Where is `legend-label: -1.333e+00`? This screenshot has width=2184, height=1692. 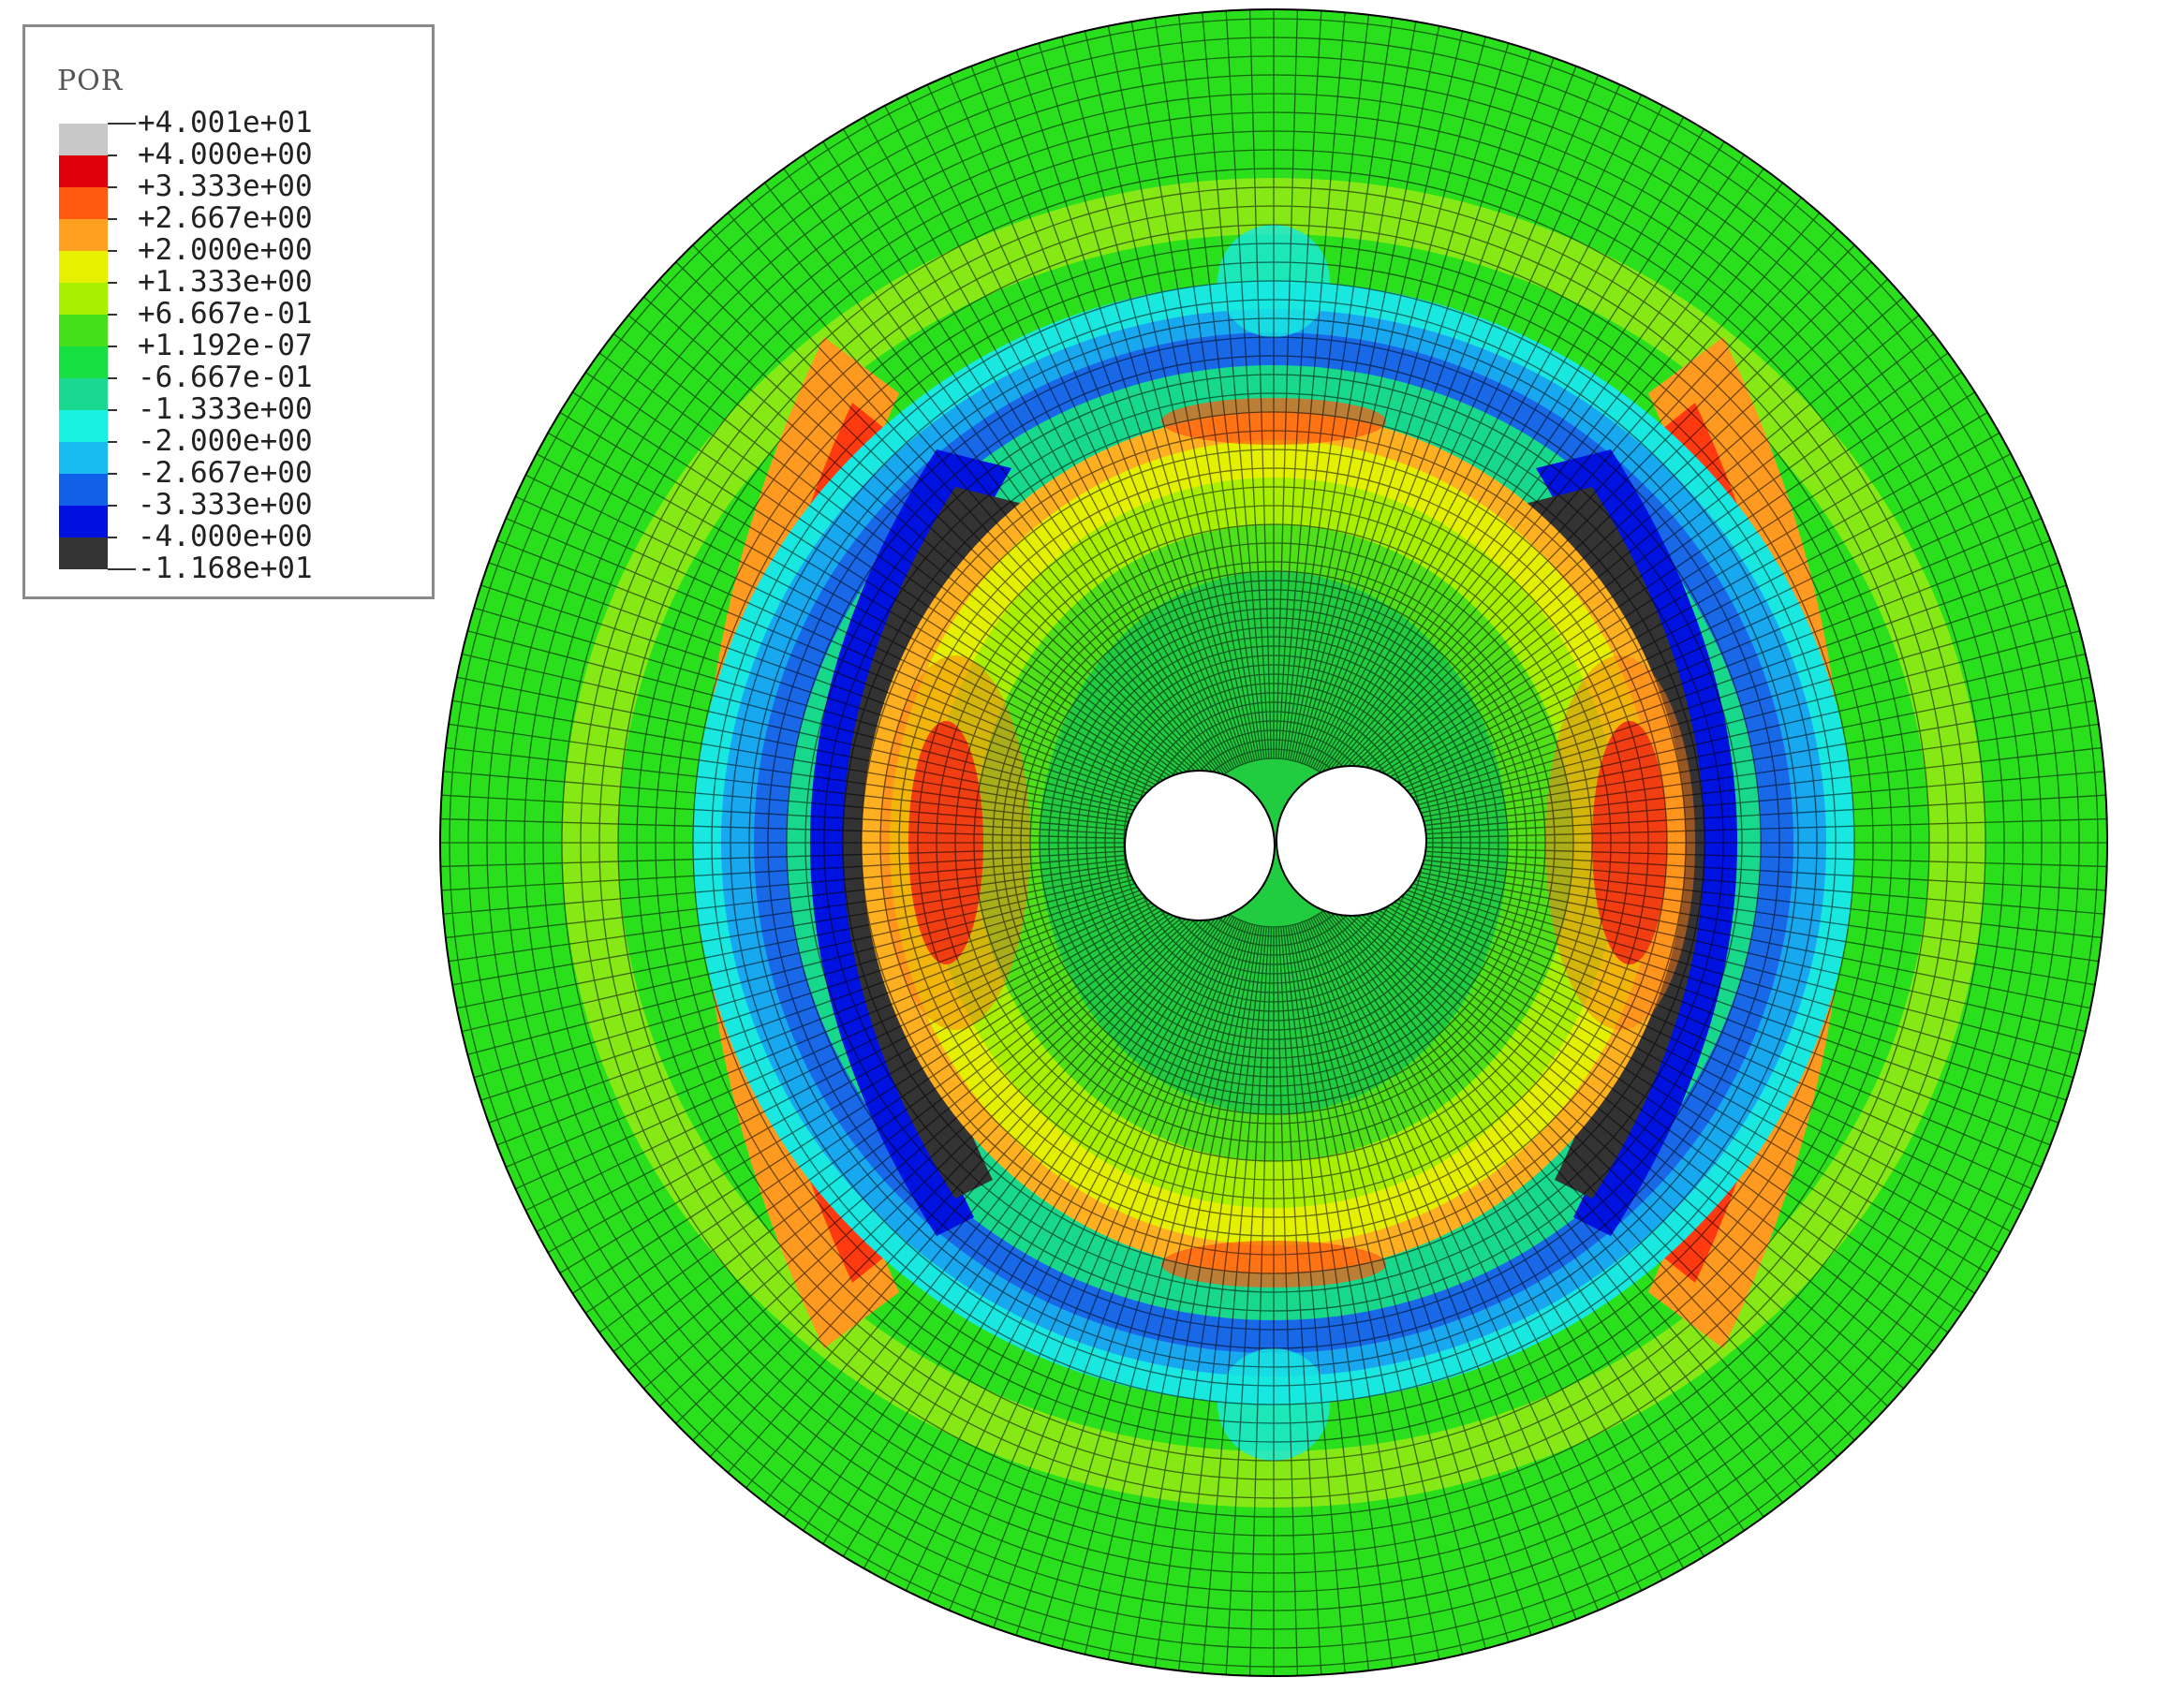 legend-label: -1.333e+00 is located at coordinates (225, 409).